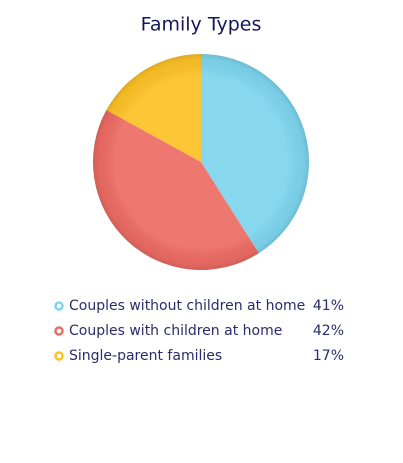 The image size is (403, 463). I want to click on legend-label: Couples without children at home, so click(187, 306).